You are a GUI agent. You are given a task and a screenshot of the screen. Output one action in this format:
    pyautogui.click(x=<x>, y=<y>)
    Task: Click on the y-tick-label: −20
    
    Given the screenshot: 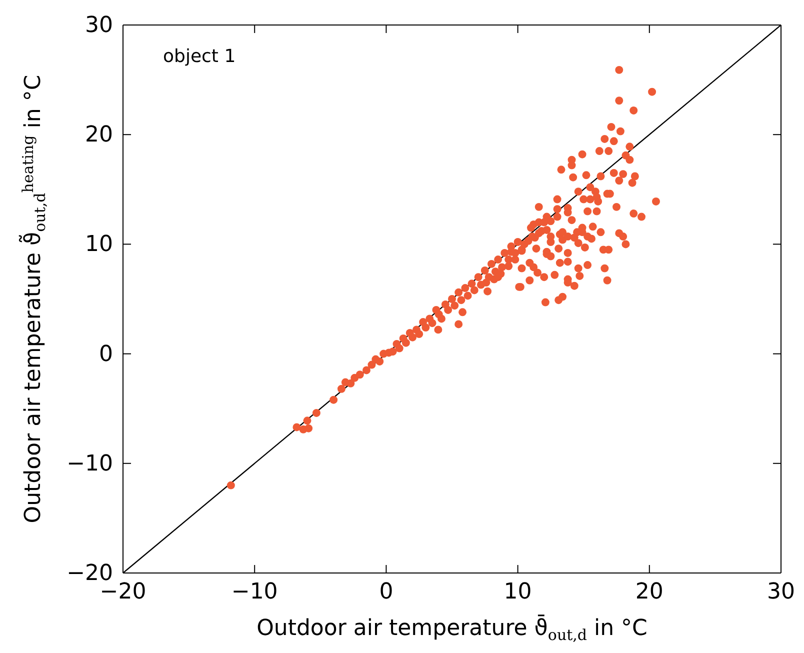 What is the action you would take?
    pyautogui.click(x=89, y=573)
    